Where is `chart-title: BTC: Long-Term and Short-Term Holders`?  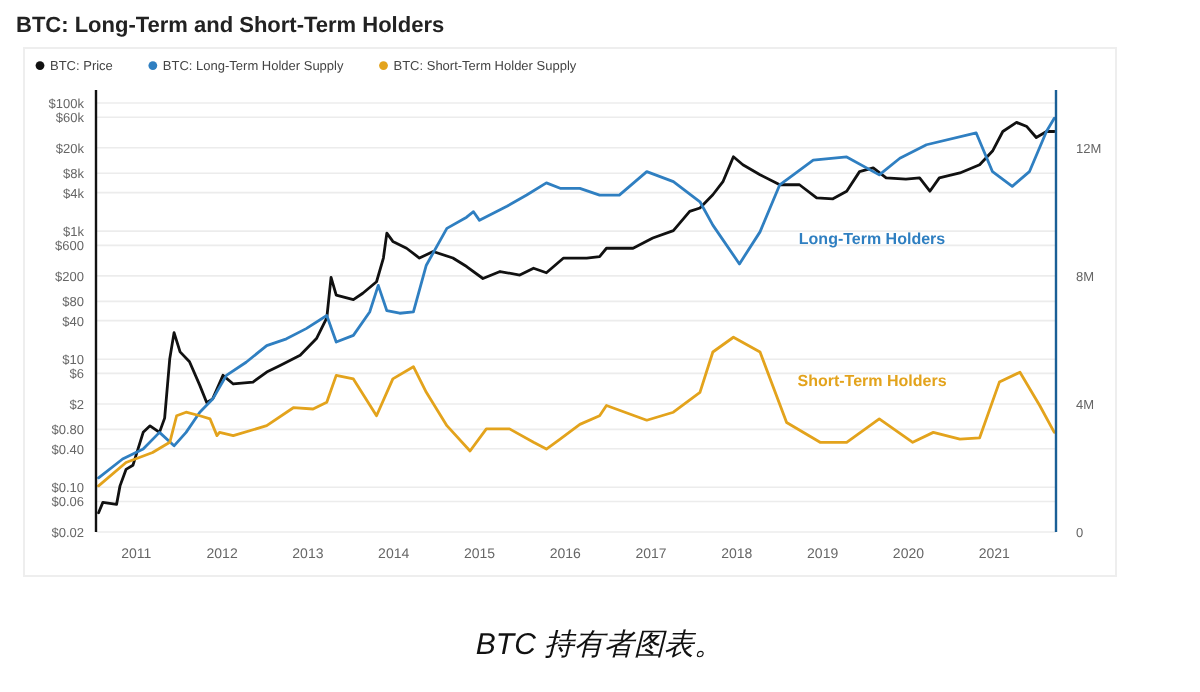 chart-title: BTC: Long-Term and Short-Term Holders is located at coordinates (230, 26).